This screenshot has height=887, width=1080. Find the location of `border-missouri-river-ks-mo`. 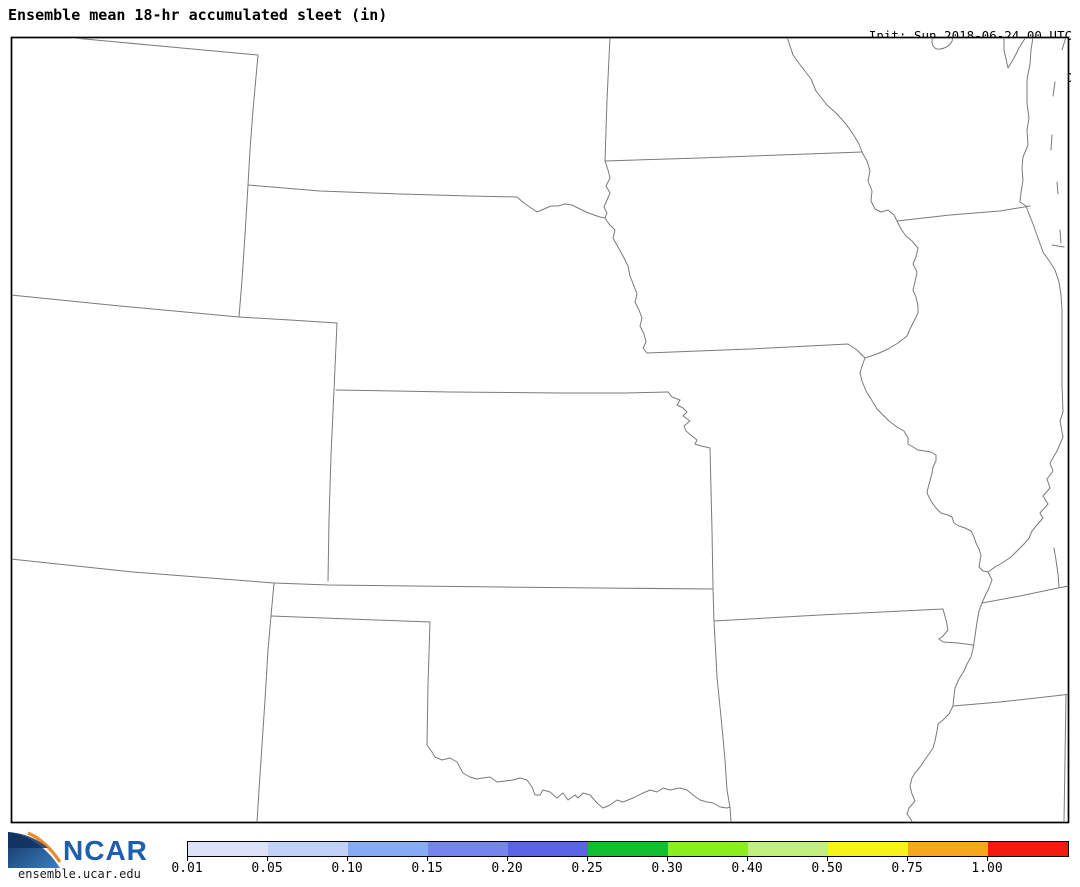

border-missouri-river-ks-mo is located at coordinates (689, 420).